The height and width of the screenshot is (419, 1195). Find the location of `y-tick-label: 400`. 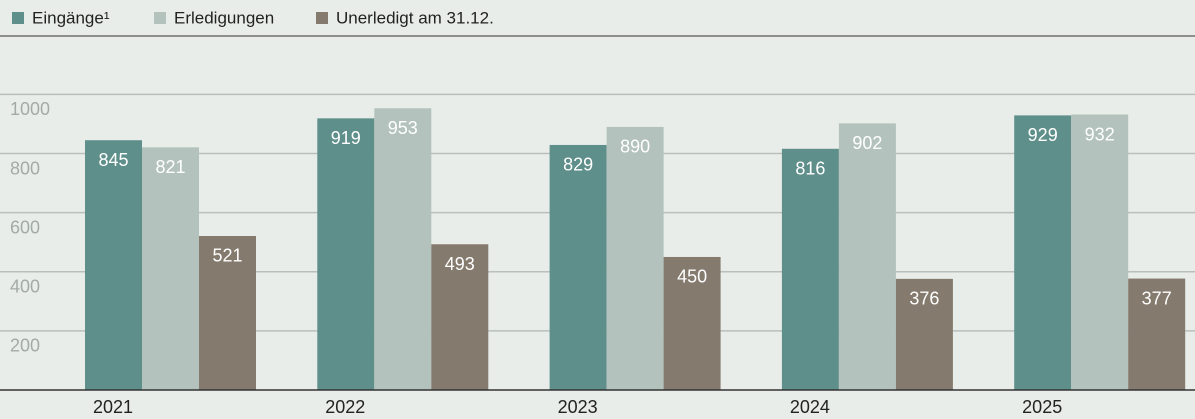

y-tick-label: 400 is located at coordinates (25, 287).